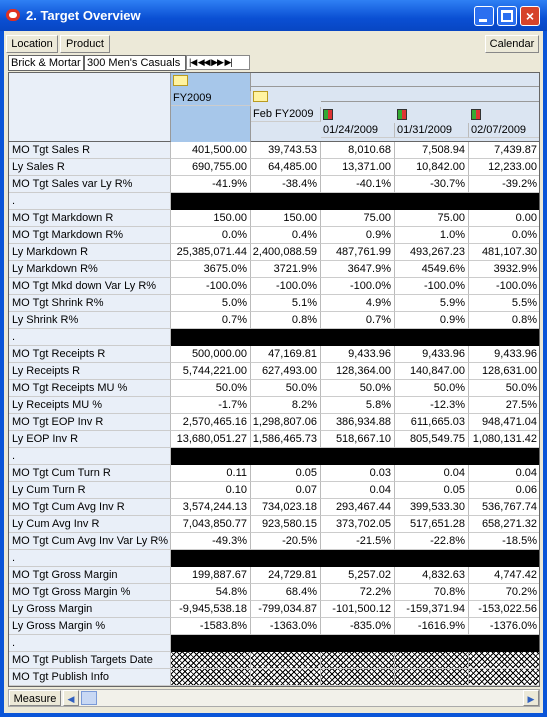  What do you see at coordinates (286, 422) in the screenshot?
I see `value-cell: 1,298,807.06` at bounding box center [286, 422].